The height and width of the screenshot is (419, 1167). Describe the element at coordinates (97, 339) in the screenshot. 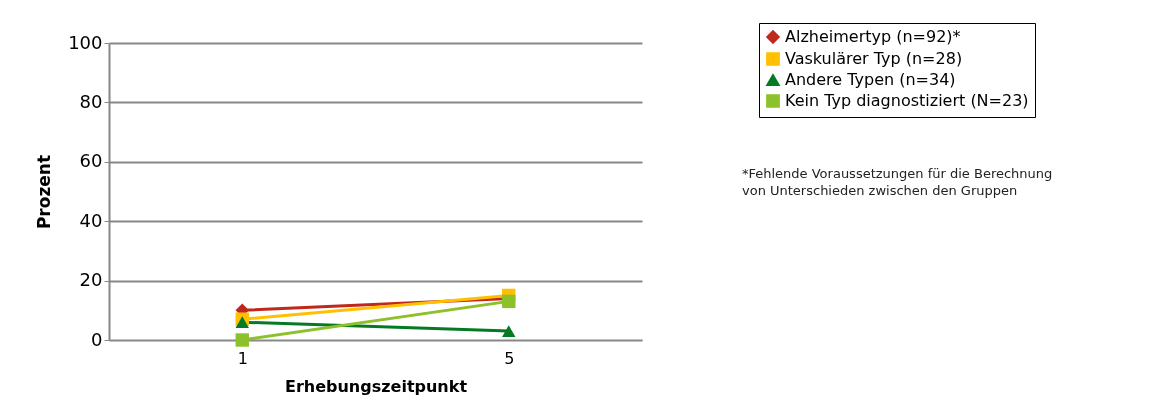

I see `y-tick-label: 0` at that location.